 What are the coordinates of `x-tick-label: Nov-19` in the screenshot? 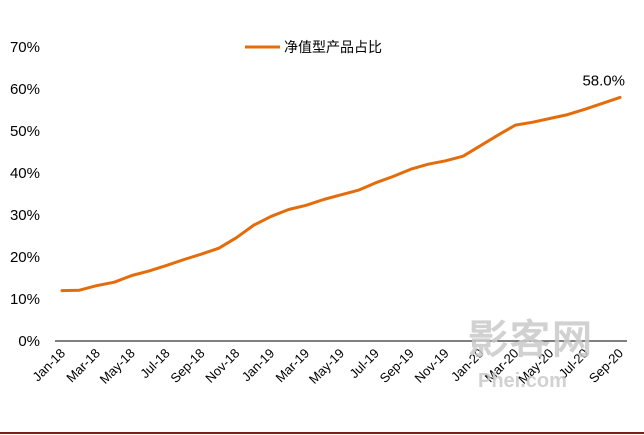 It's located at (431, 366).